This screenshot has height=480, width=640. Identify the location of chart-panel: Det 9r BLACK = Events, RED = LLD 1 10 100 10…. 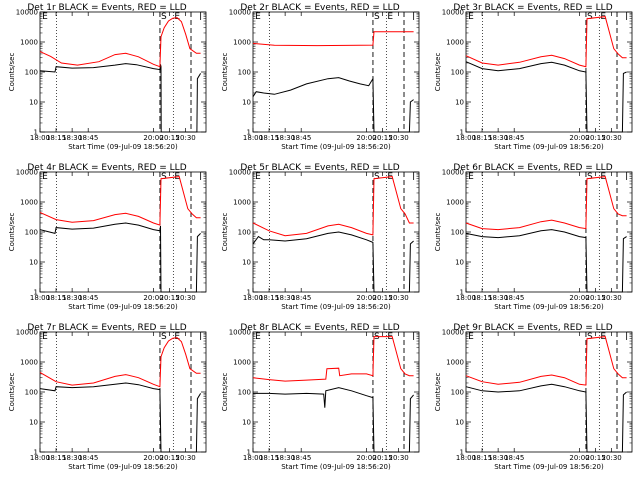
(532, 400).